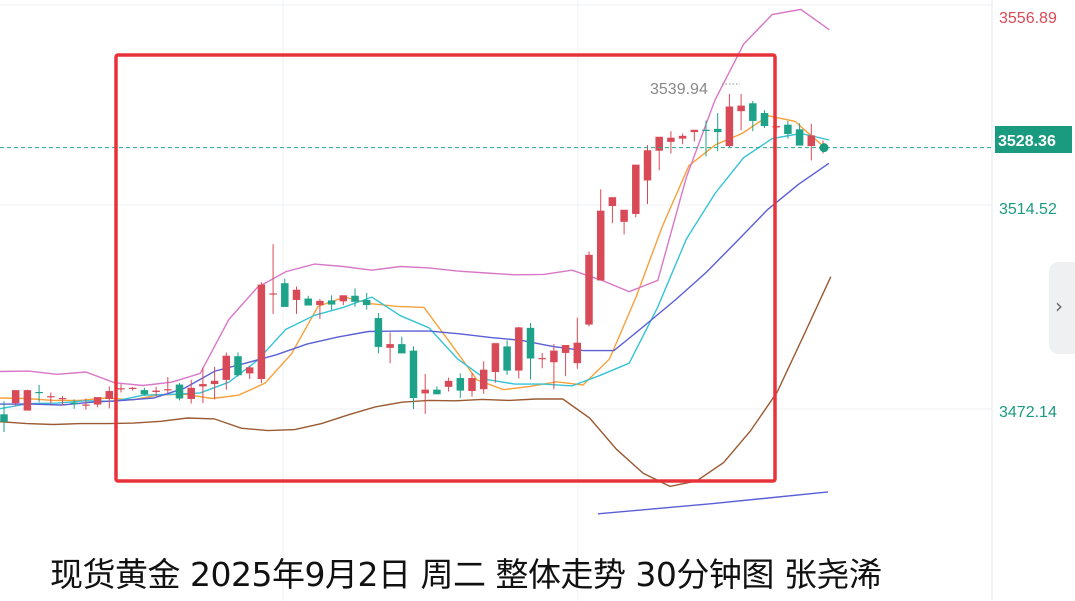 The width and height of the screenshot is (1075, 601). I want to click on current-price-dot, so click(824, 148).